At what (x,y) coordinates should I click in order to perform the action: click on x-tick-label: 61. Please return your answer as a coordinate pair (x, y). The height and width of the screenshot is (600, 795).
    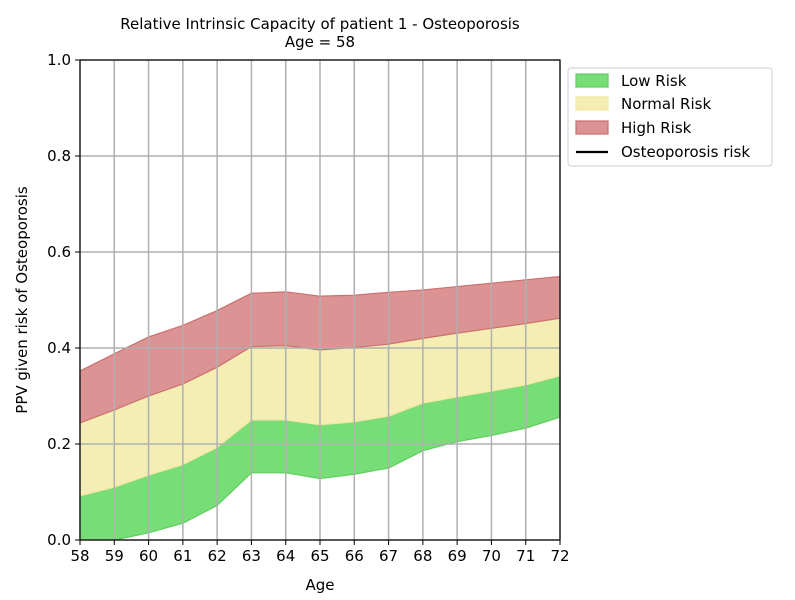
    Looking at the image, I should click on (182, 556).